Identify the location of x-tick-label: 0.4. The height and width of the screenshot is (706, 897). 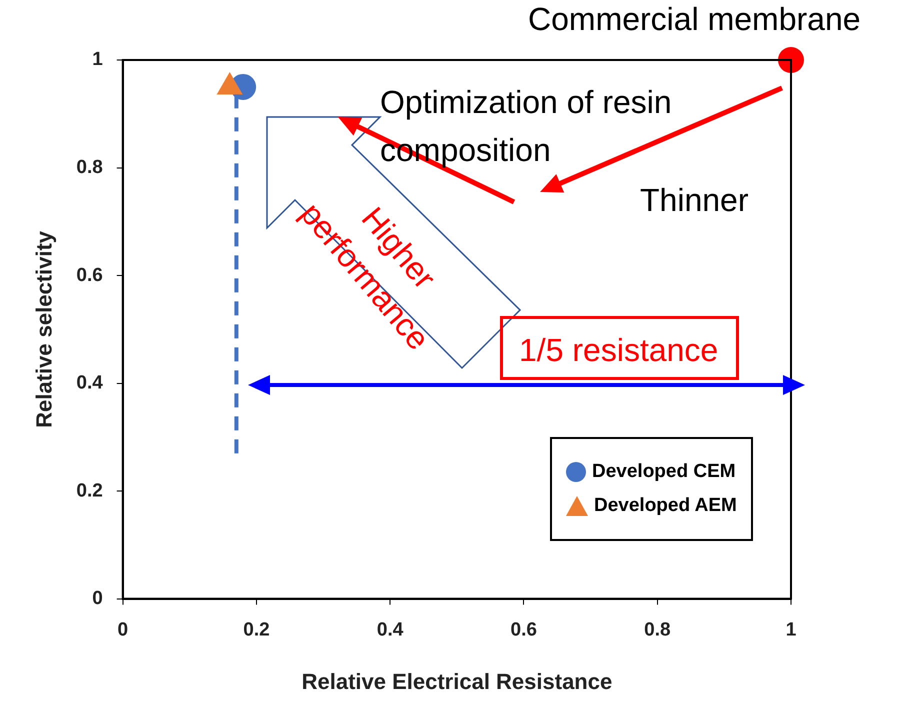
(390, 629).